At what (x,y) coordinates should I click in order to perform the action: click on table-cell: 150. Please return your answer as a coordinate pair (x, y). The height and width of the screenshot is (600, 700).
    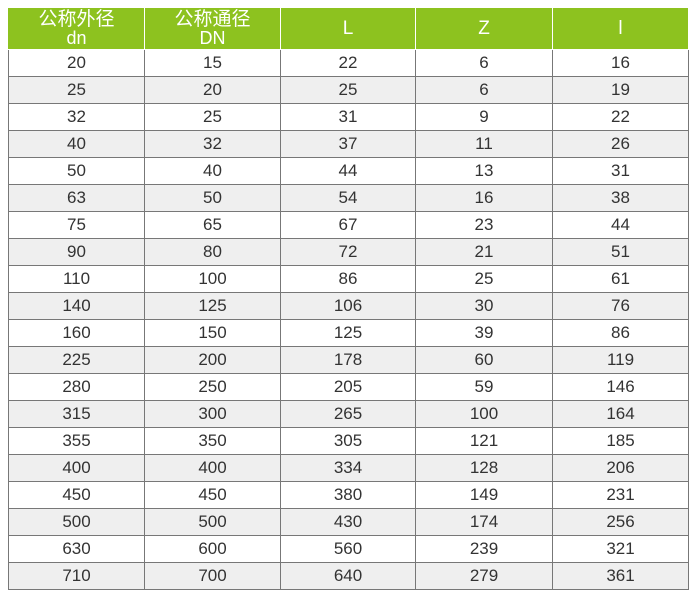
    Looking at the image, I should click on (212, 333).